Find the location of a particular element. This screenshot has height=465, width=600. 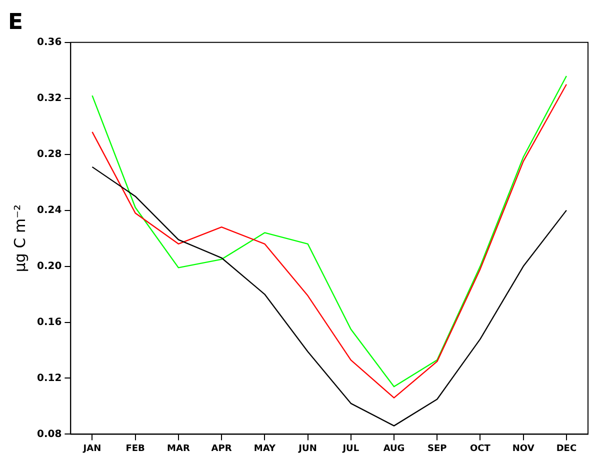

x-tick-label: APR is located at coordinates (221, 449).